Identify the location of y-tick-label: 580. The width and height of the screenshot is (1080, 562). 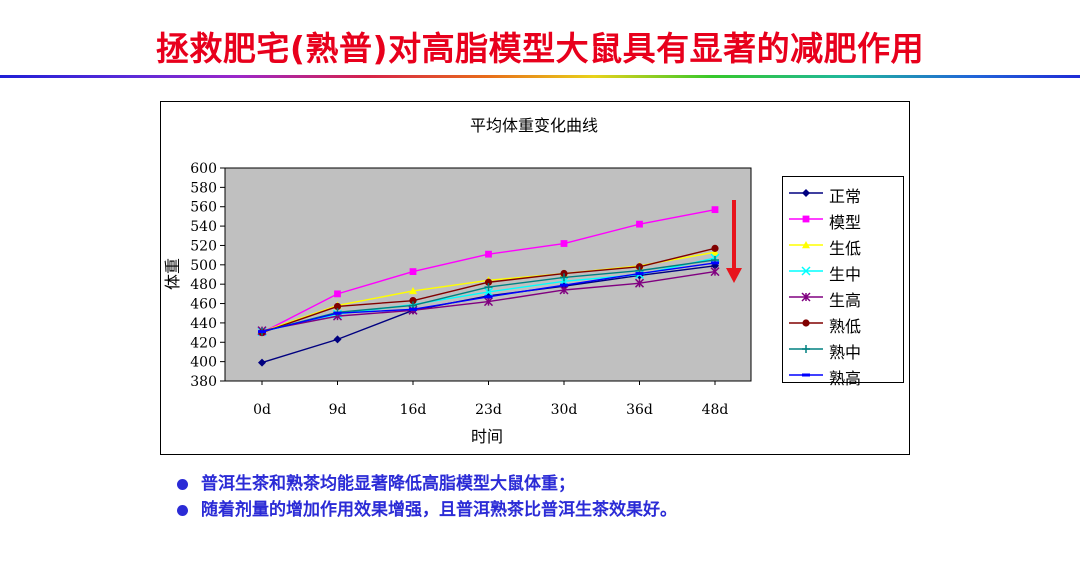
(203, 188).